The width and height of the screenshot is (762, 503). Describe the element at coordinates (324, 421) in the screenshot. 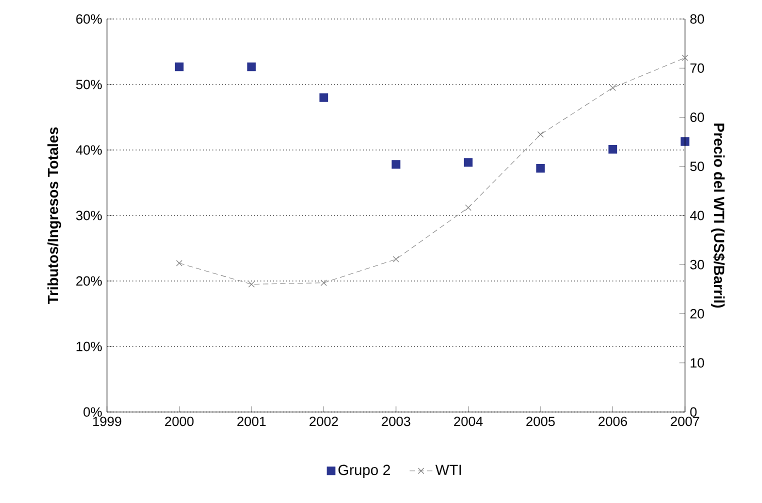

I see `x-tick-label: 2002` at that location.